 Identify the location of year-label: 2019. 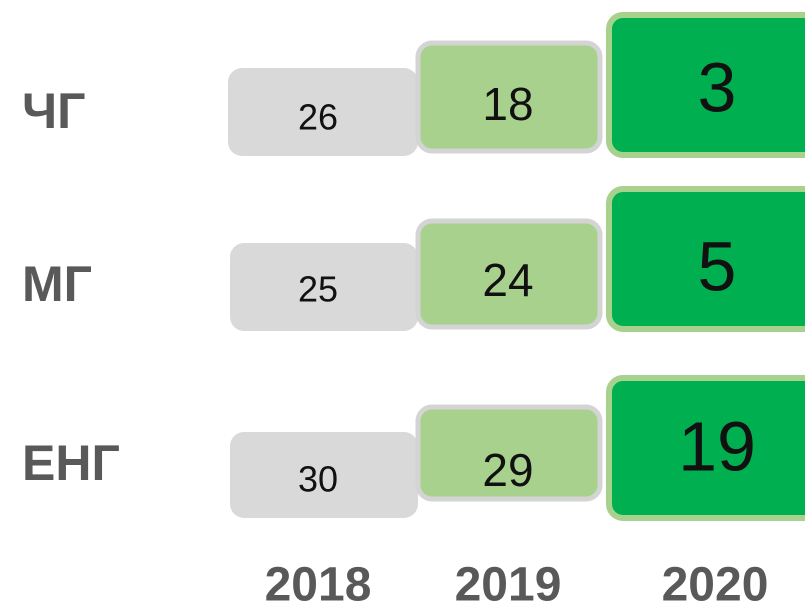
(508, 585).